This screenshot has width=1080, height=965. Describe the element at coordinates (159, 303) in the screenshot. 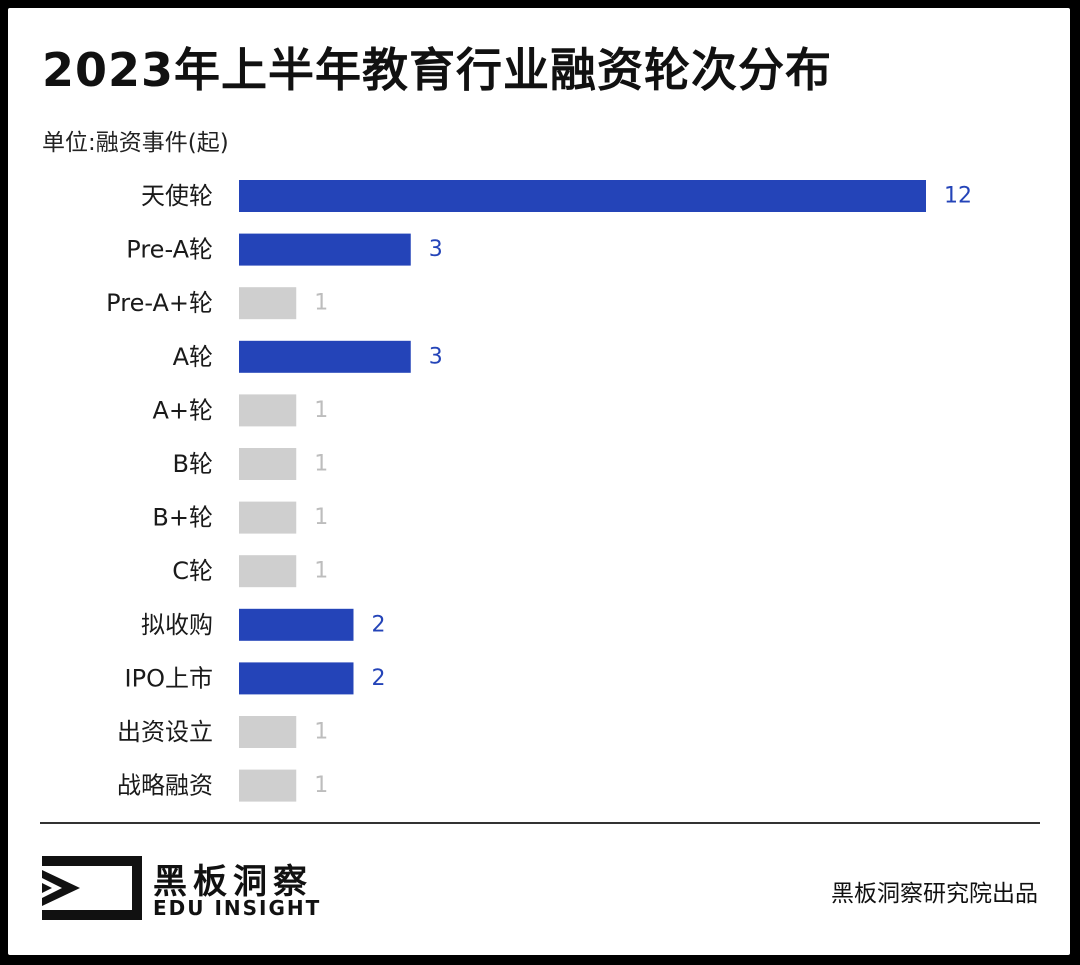

I see `category-label: Pre-A+轮` at that location.